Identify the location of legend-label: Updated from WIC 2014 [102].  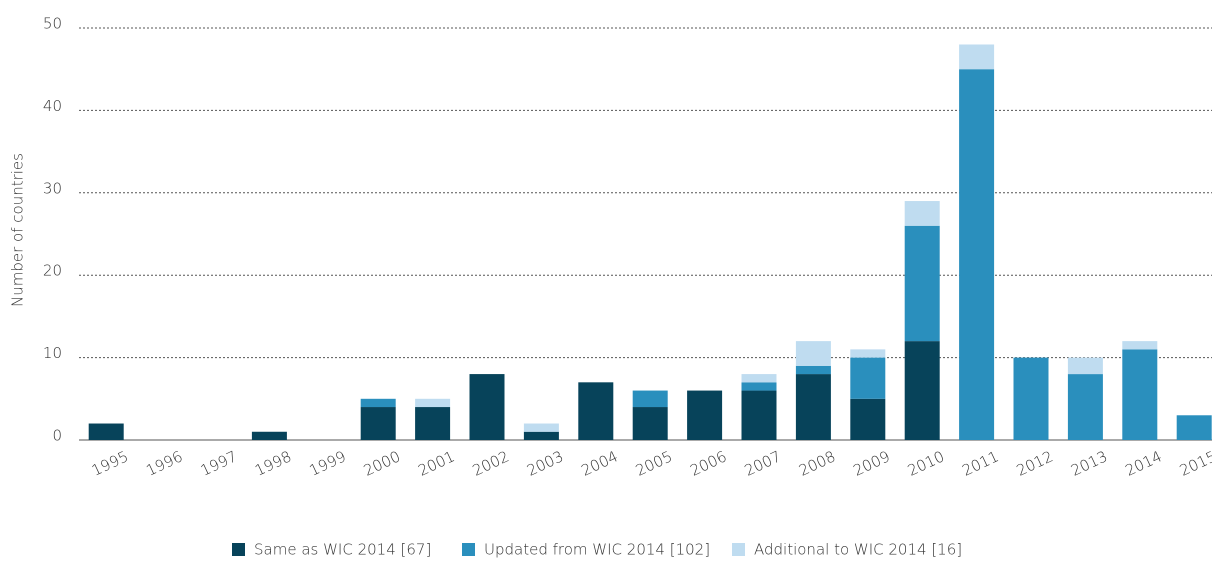
(597, 550).